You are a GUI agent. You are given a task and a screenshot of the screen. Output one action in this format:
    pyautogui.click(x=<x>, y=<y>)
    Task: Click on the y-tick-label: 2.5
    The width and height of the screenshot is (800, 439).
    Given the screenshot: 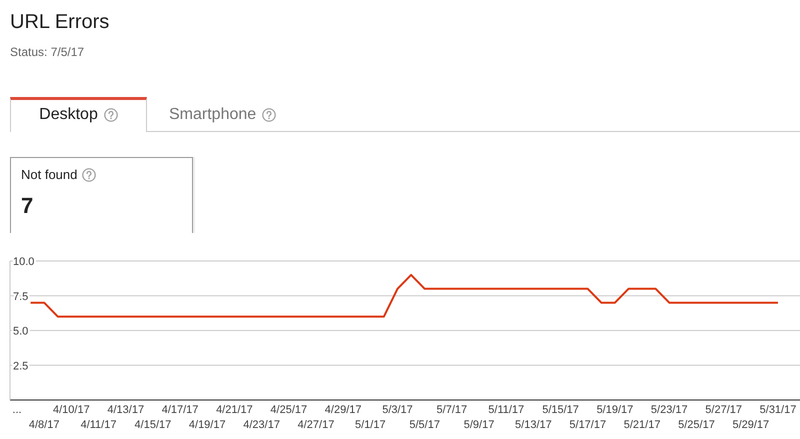 What is the action you would take?
    pyautogui.click(x=20, y=366)
    